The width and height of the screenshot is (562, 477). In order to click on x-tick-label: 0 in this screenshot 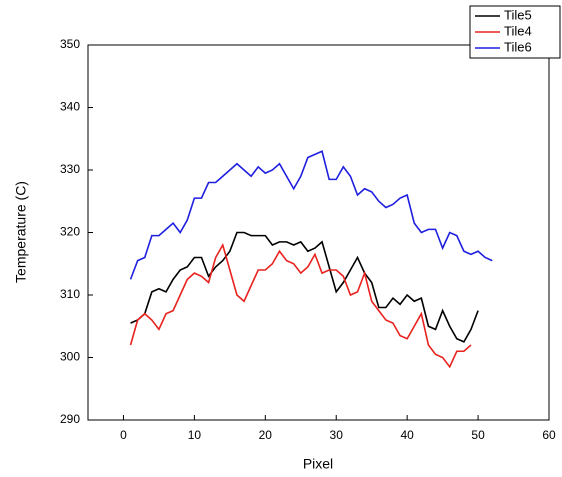, I will do `click(123, 435)`.